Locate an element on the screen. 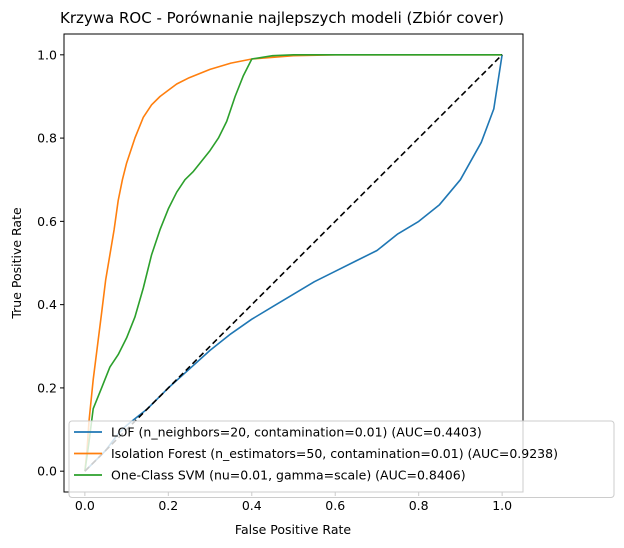  x-tick-label: 0.0 is located at coordinates (85, 505).